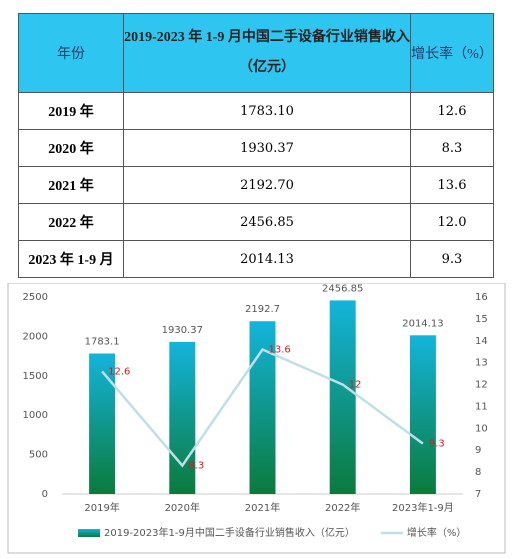  I want to click on x-tick-label: 2021年, so click(262, 507).